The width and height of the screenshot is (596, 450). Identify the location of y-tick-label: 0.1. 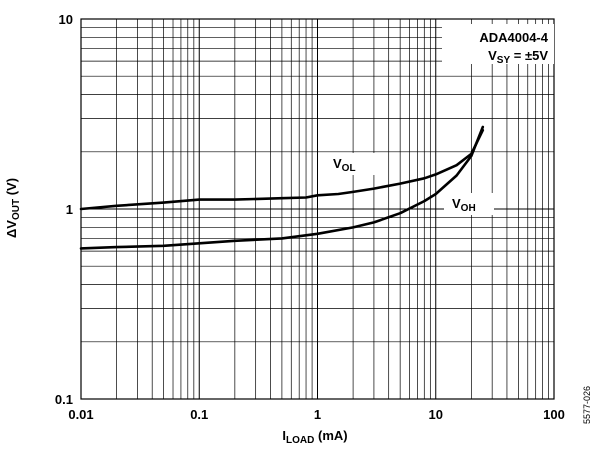
(64, 399).